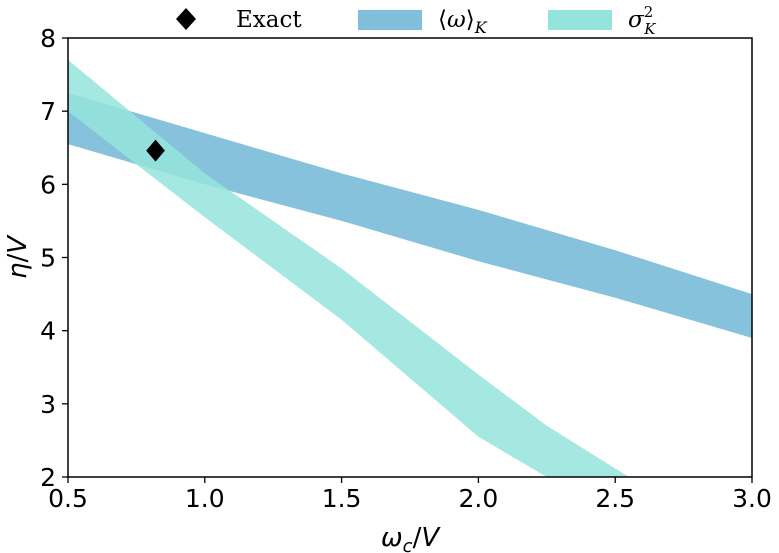  I want to click on exact-marker, so click(155, 150).